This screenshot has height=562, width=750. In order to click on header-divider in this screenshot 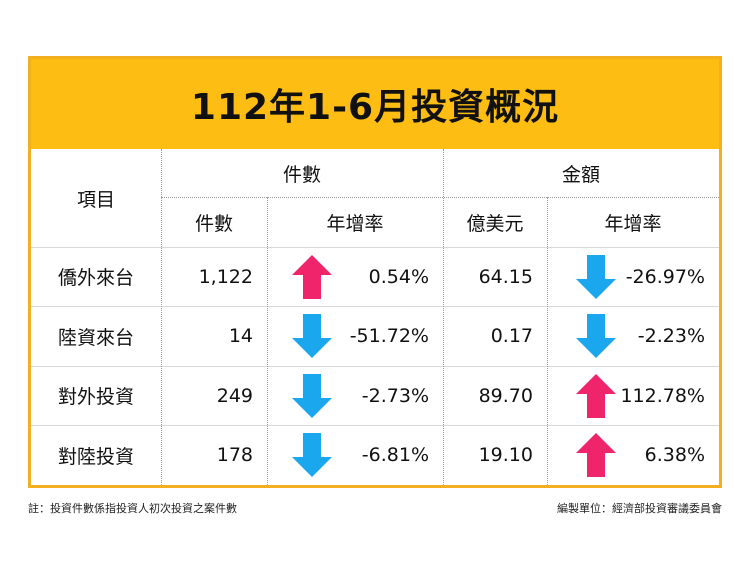, I will do `click(440, 197)`.